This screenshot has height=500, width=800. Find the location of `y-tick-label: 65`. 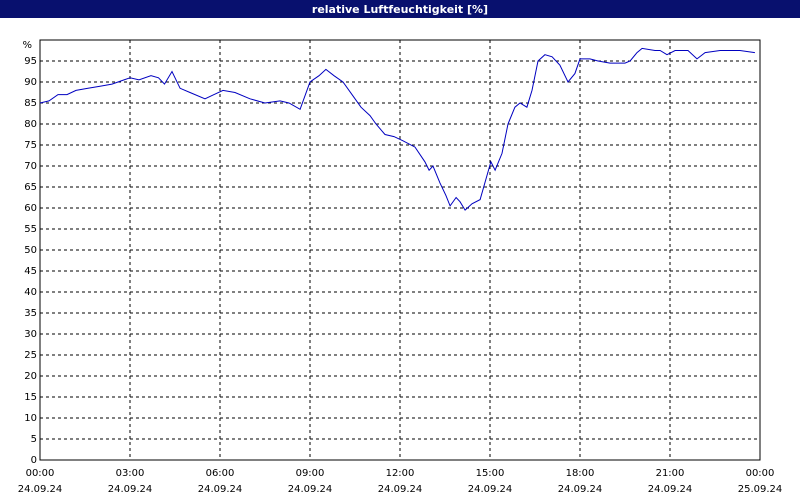

y-tick-label: 65 is located at coordinates (30, 187).